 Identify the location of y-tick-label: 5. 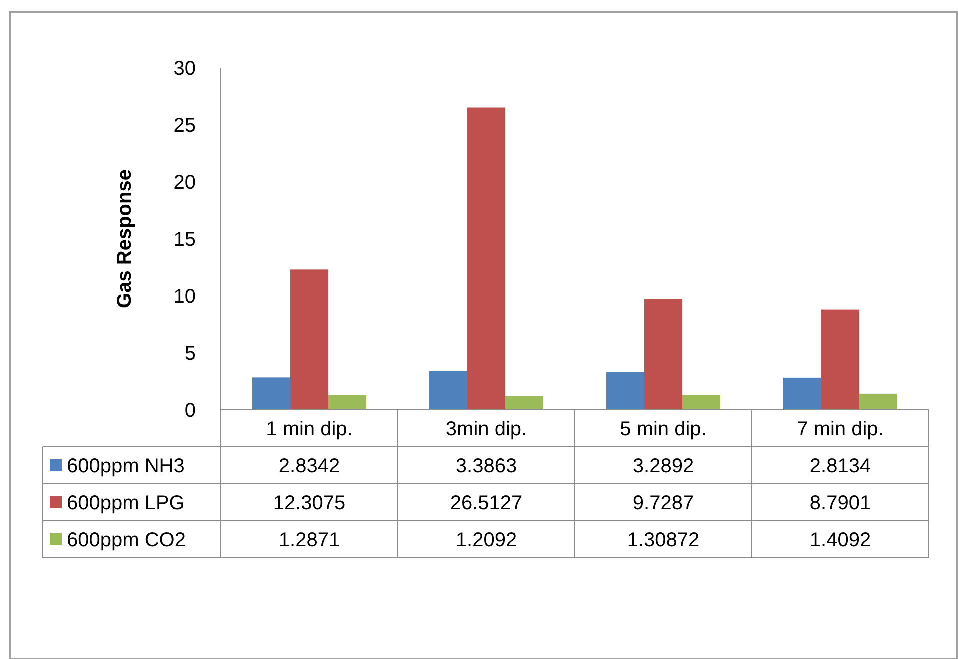
(190, 354).